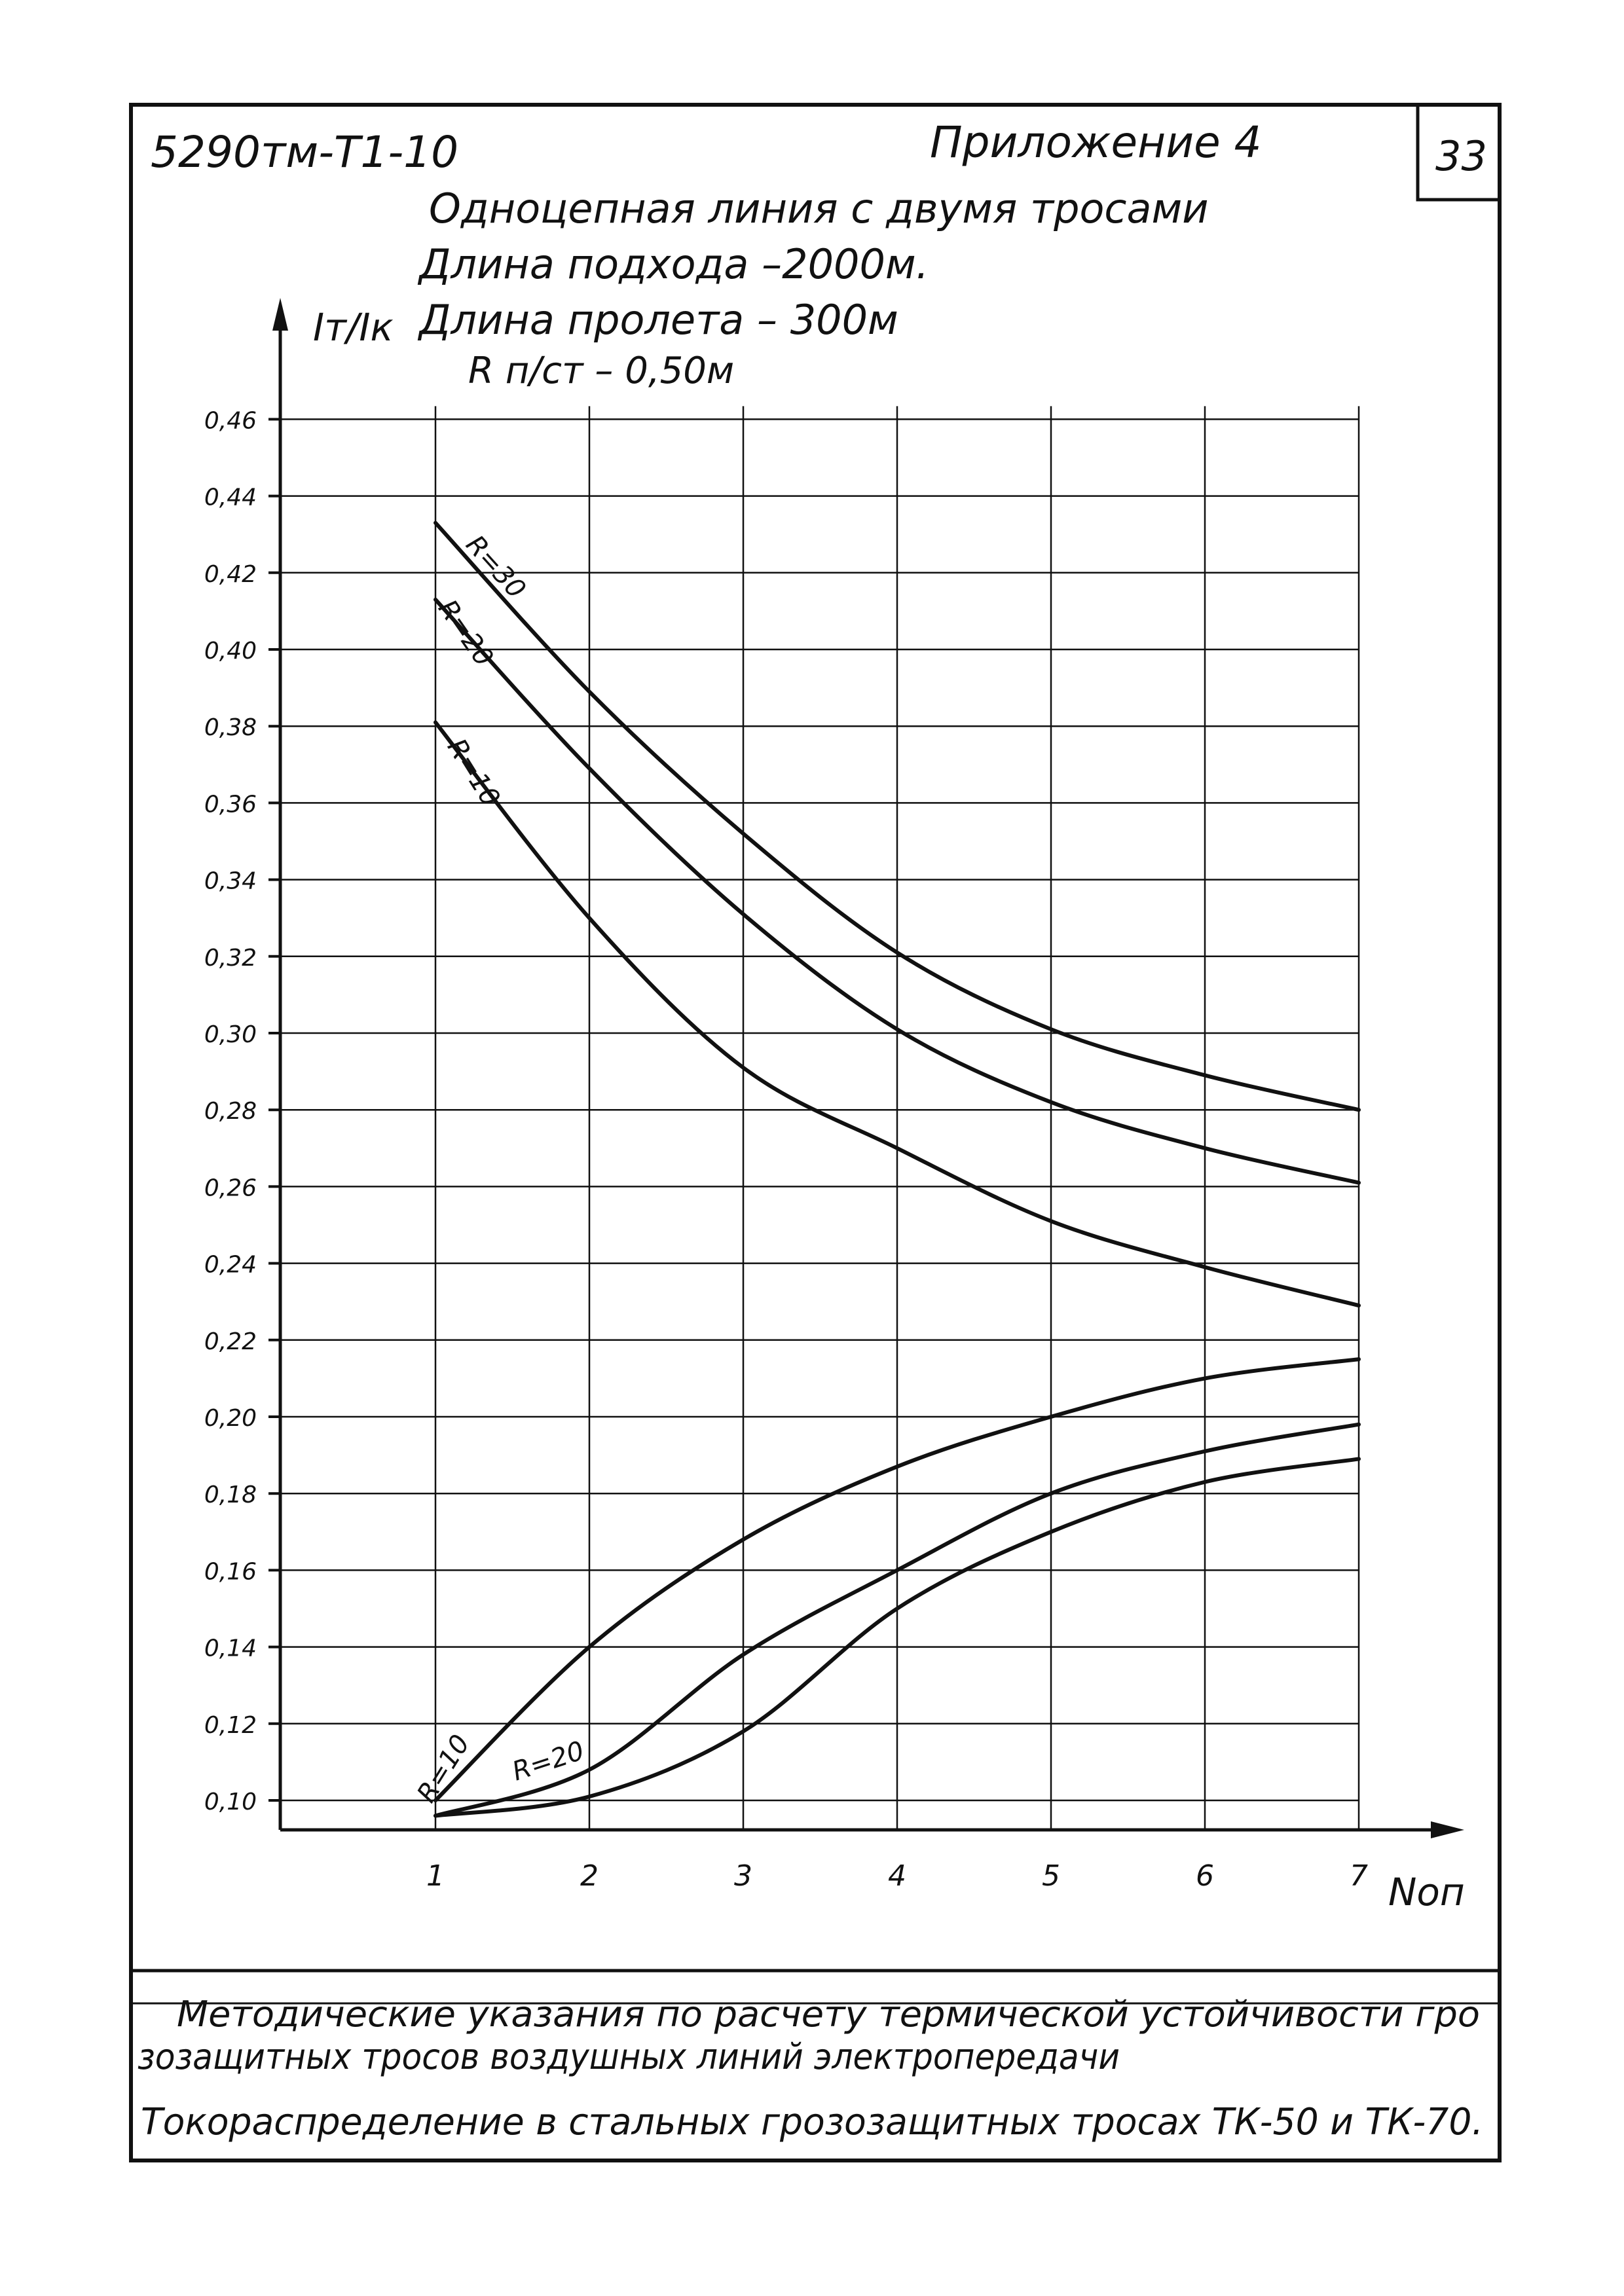 Image resolution: width=1624 pixels, height=2296 pixels. I want to click on note-line-1: Одноцепная линия с двумя тросами, so click(819, 208).